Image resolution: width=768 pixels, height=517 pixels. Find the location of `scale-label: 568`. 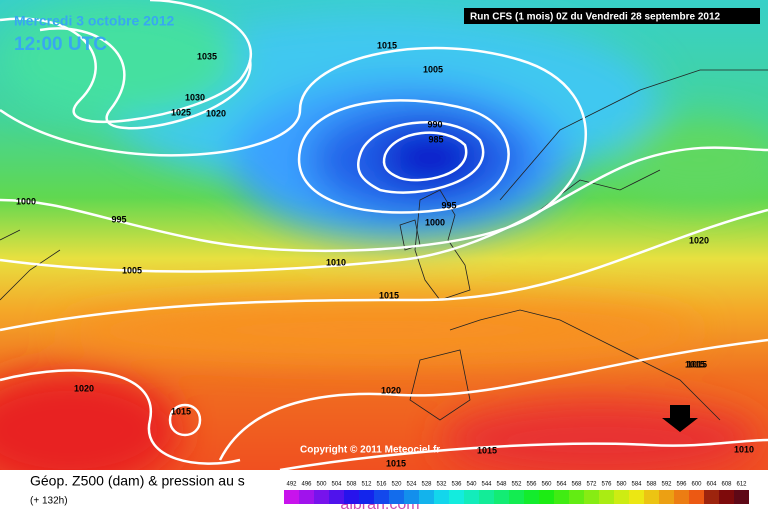

scale-label: 568 is located at coordinates (576, 485).